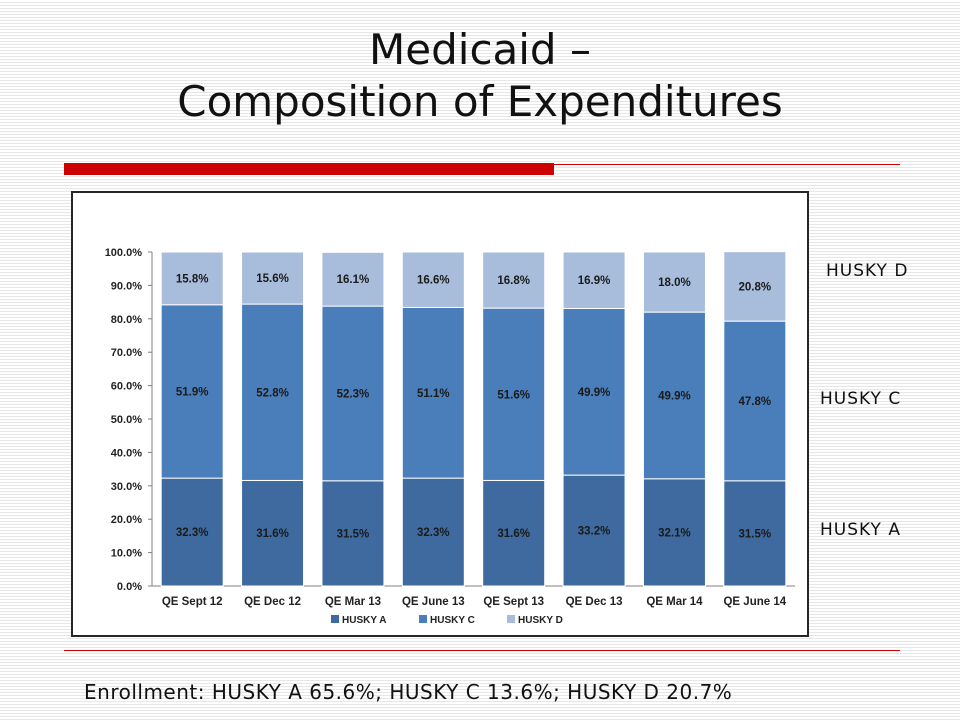  Describe the element at coordinates (129, 587) in the screenshot. I see `y-tick-label: 0.0%` at that location.